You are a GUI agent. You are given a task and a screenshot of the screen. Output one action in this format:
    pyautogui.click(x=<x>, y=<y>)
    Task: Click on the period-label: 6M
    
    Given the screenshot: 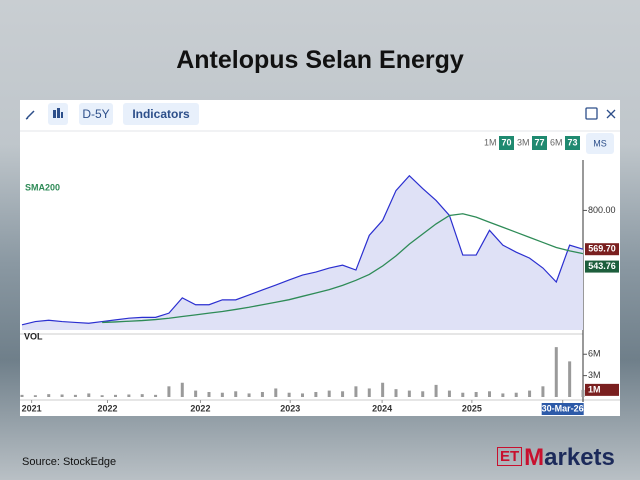 What is the action you would take?
    pyautogui.click(x=556, y=142)
    